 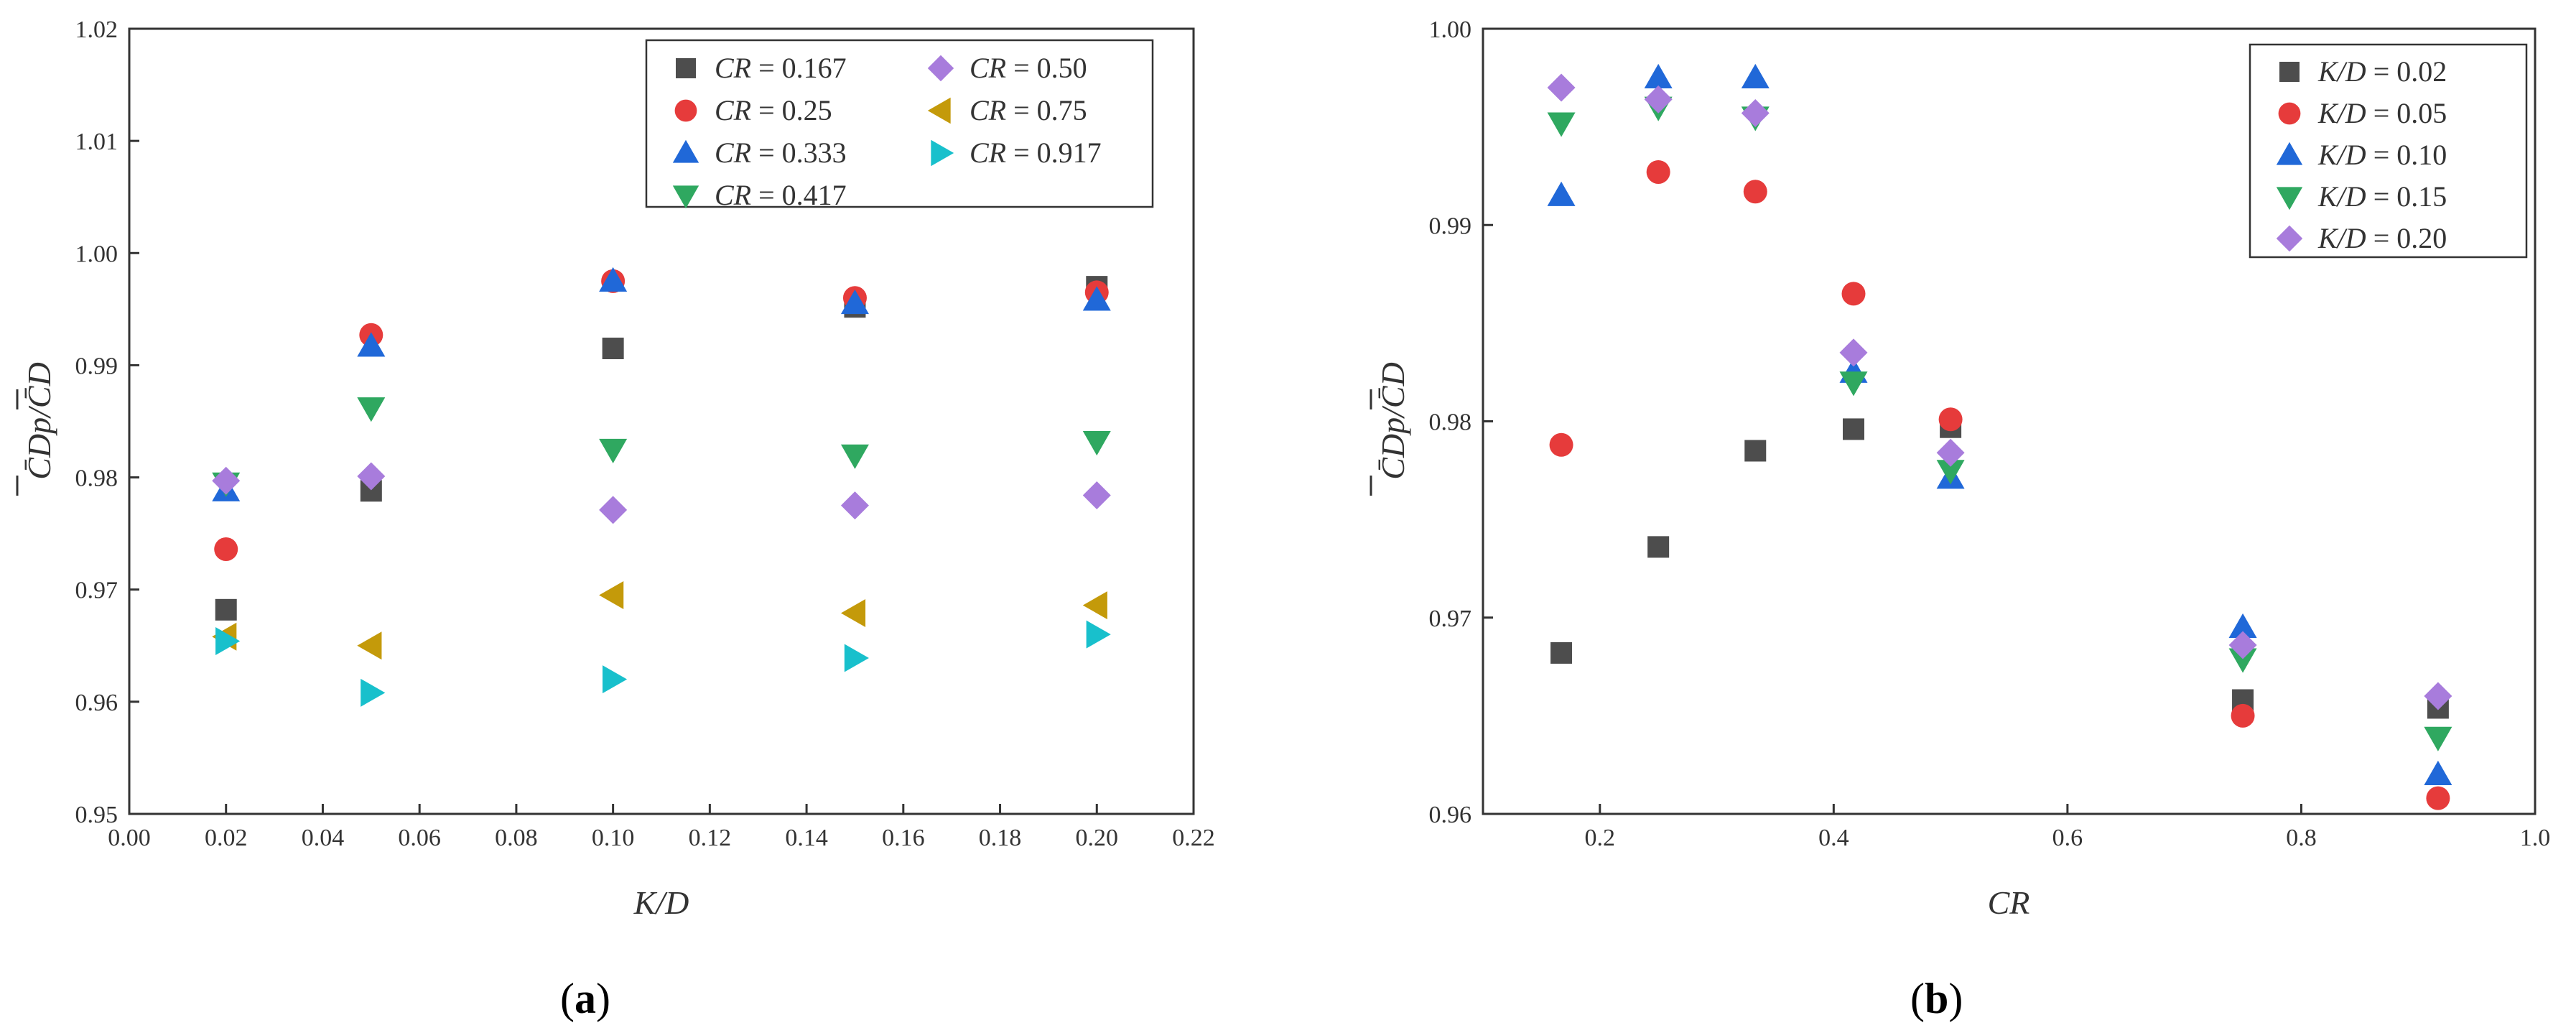 What do you see at coordinates (2361, 238) in the screenshot?
I see `legend-item: K/D = 0.20` at bounding box center [2361, 238].